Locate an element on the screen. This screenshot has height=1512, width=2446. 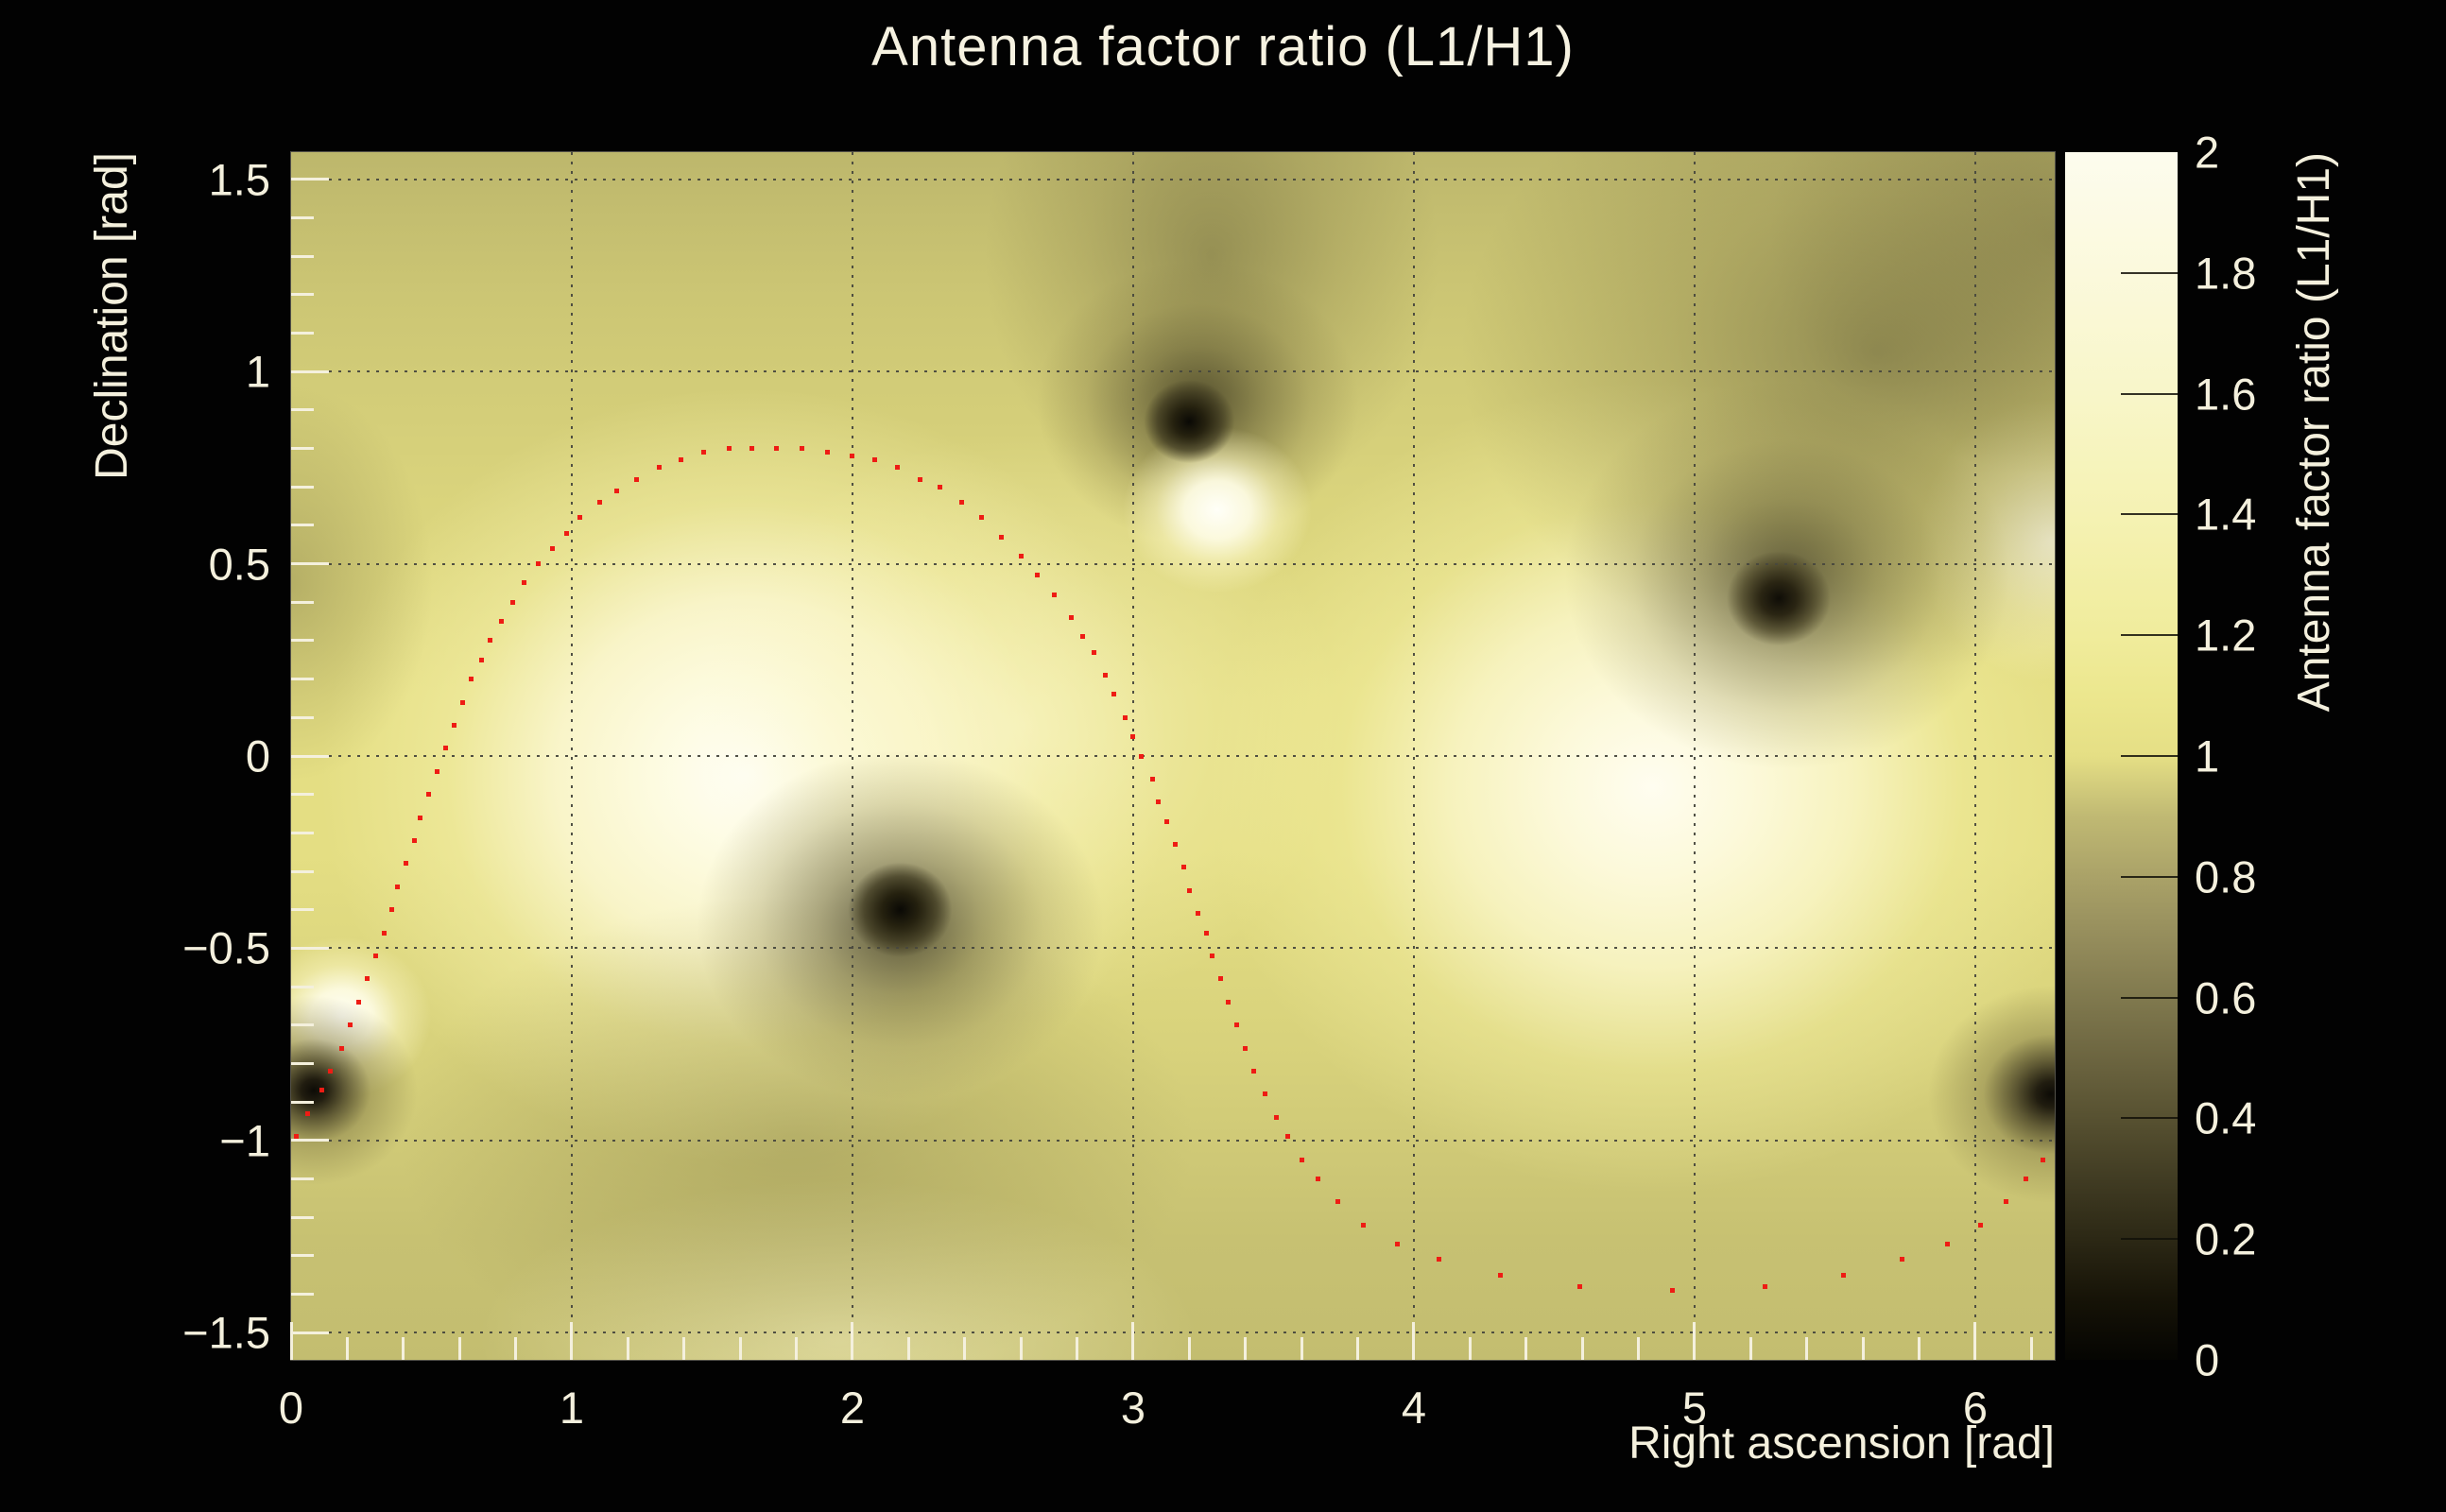
colorbar-tick-label: 0.8 is located at coordinates (2226, 876).